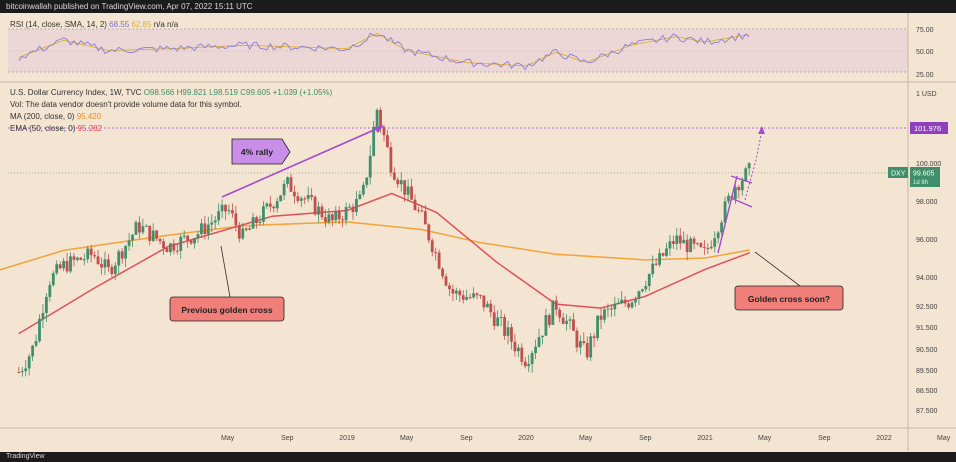 Image resolution: width=956 pixels, height=462 pixels. I want to click on previous-cross-pointer, so click(225, 271).